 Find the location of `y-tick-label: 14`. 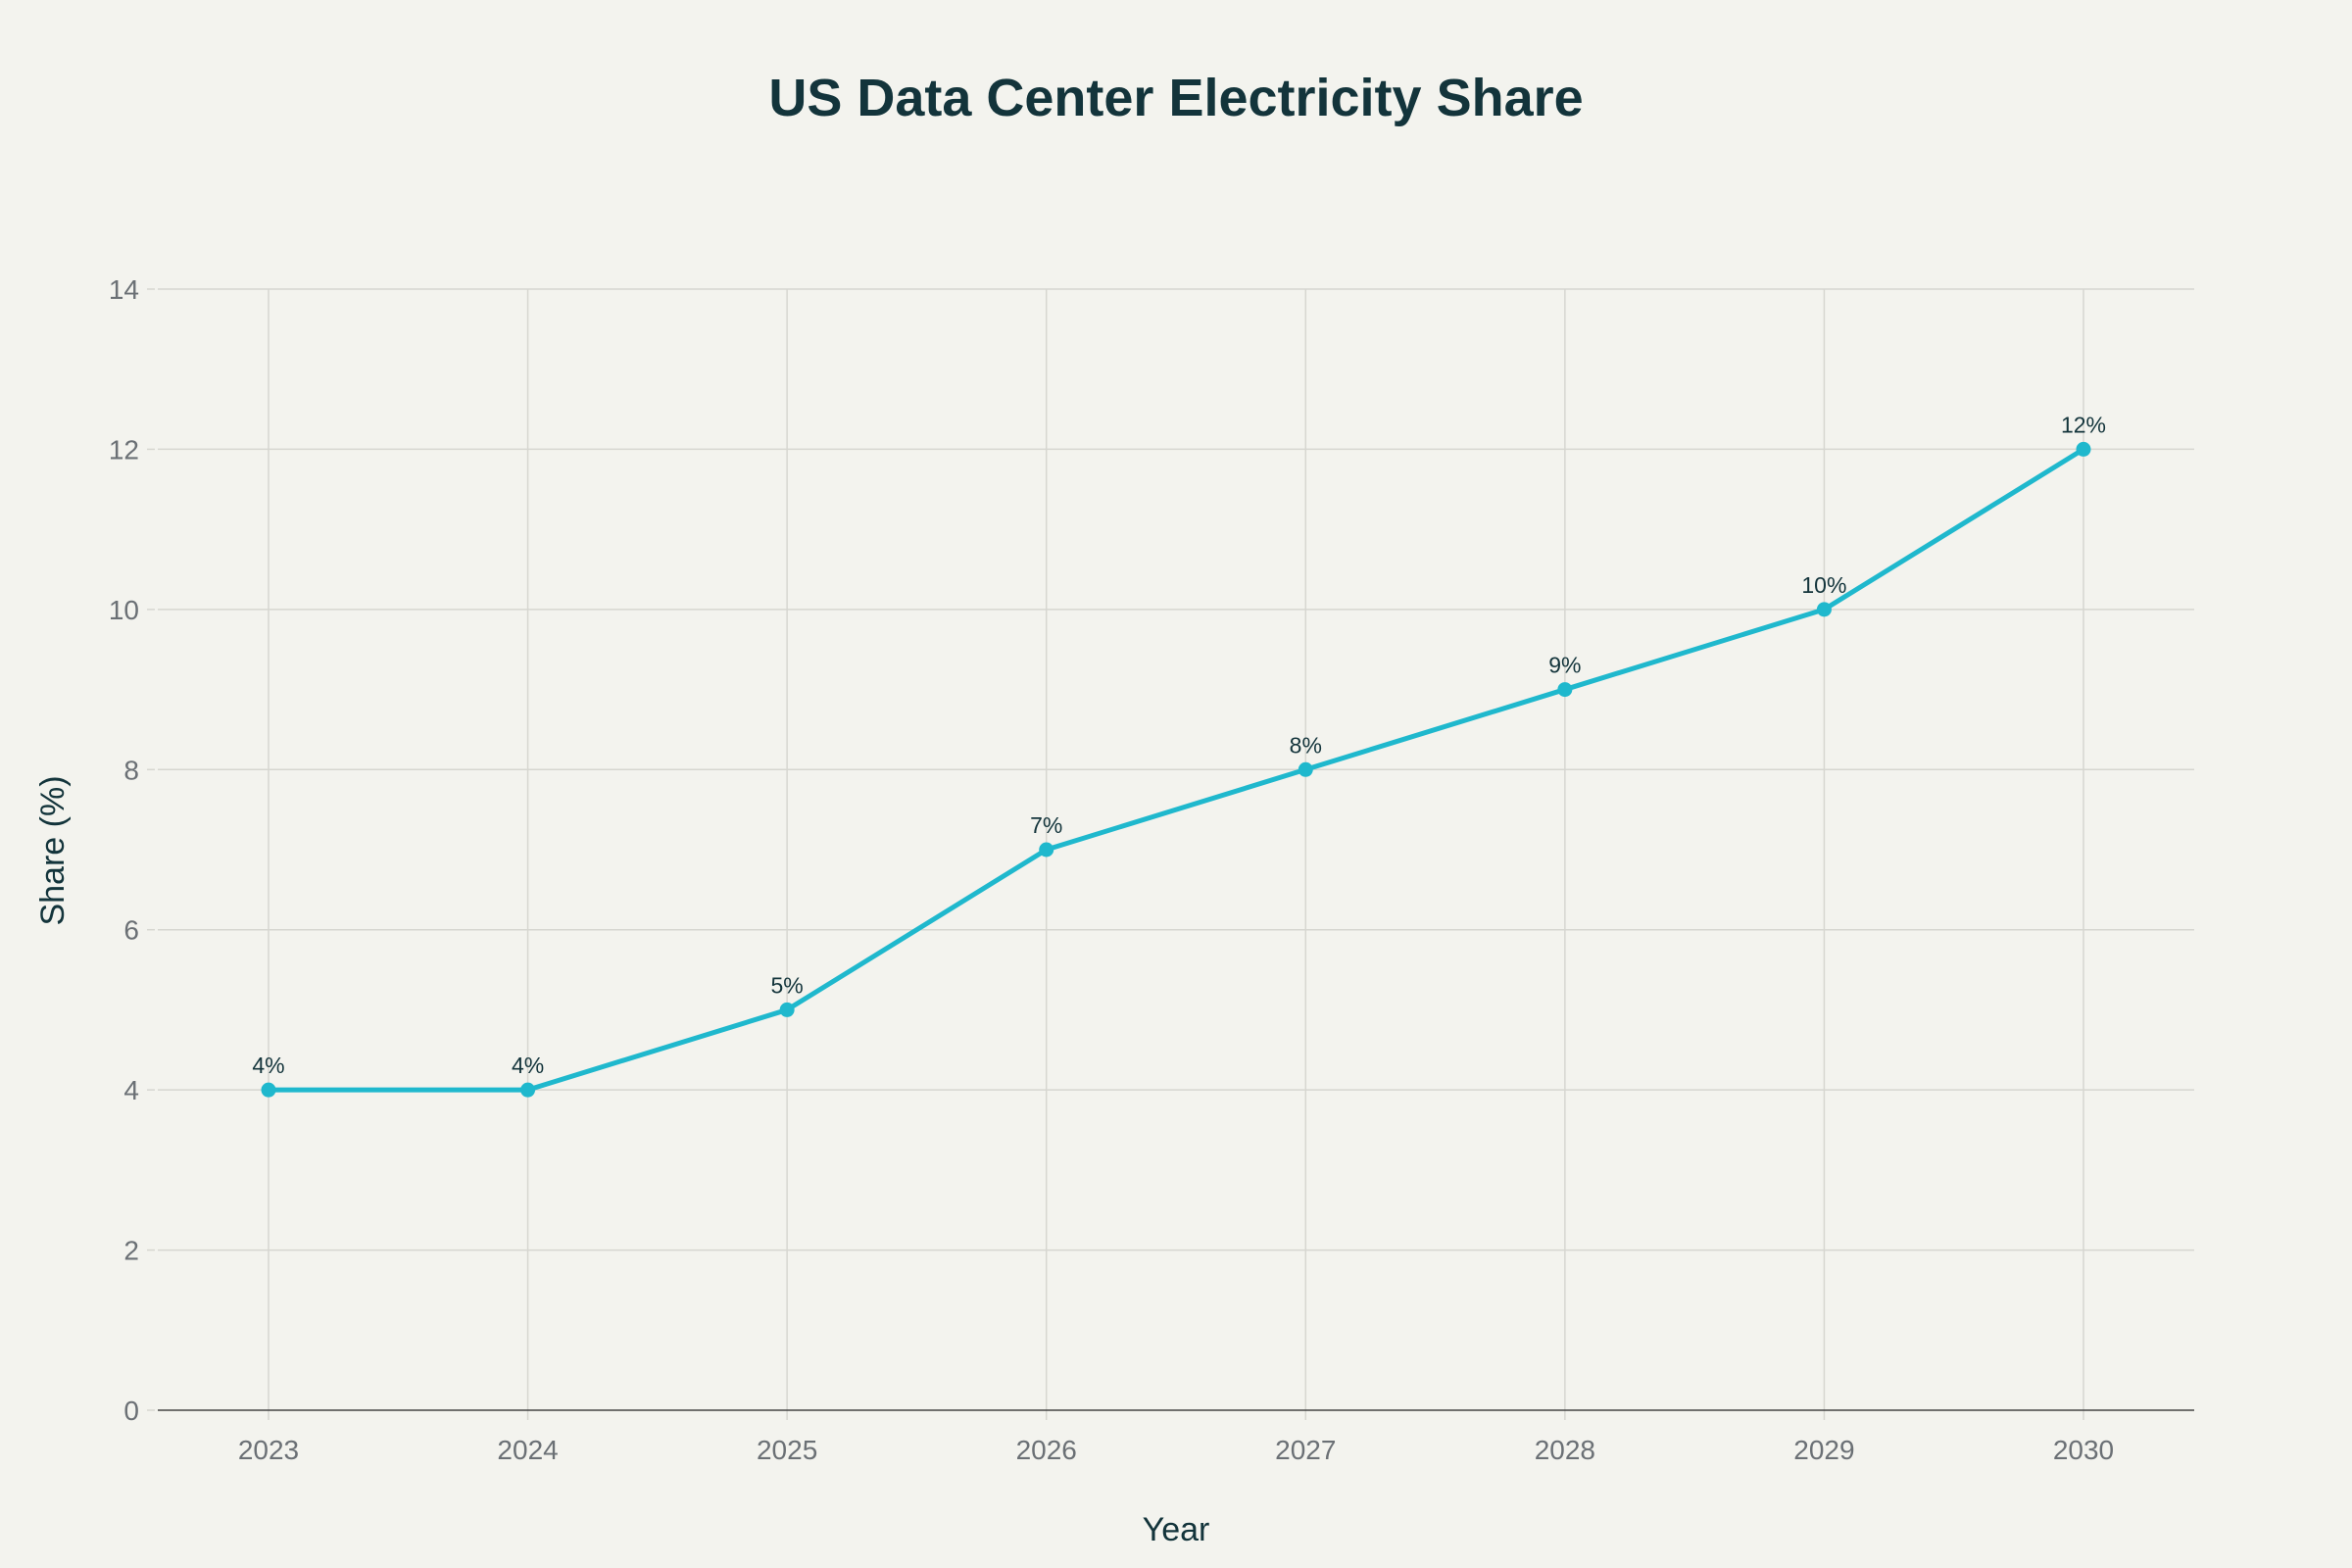

y-tick-label: 14 is located at coordinates (124, 289).